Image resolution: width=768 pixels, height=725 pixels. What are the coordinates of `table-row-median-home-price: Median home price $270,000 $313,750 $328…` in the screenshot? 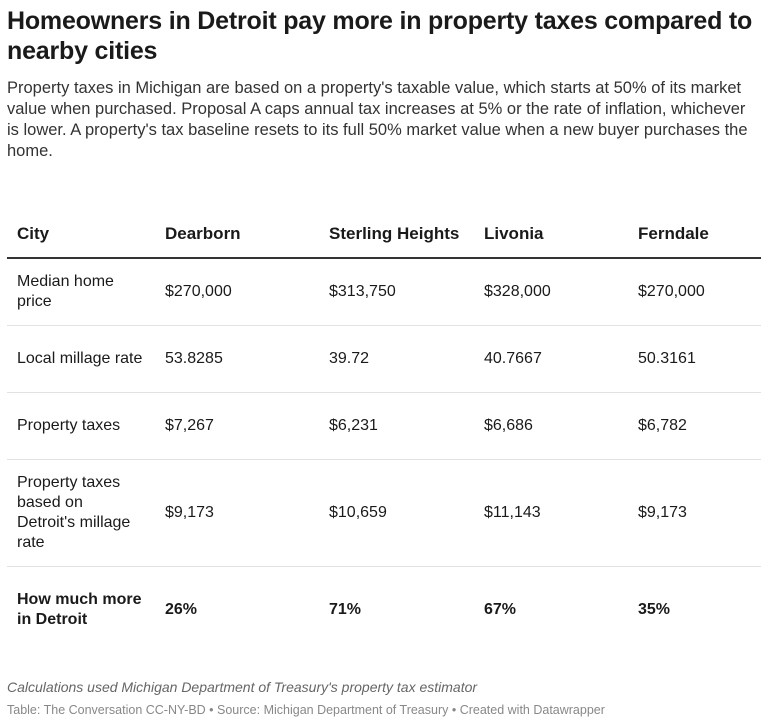 It's located at (384, 292).